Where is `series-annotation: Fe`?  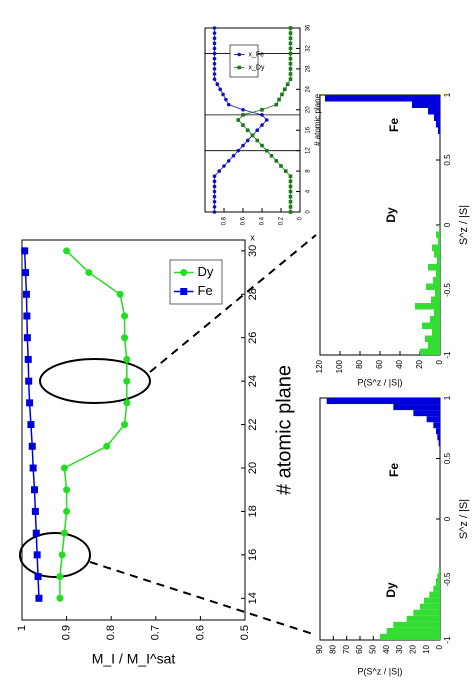
series-annotation: Fe is located at coordinates (394, 470).